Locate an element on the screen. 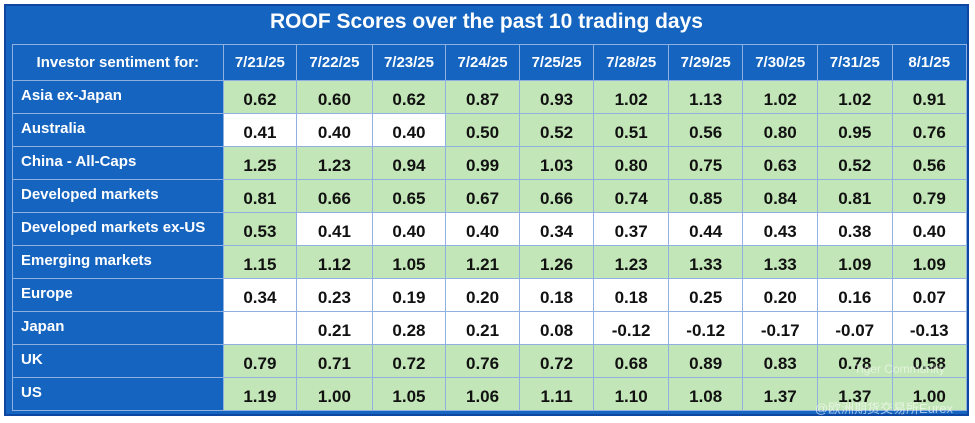  watermark-eurex: @欧洲期货交易所Eurex is located at coordinates (883, 408).